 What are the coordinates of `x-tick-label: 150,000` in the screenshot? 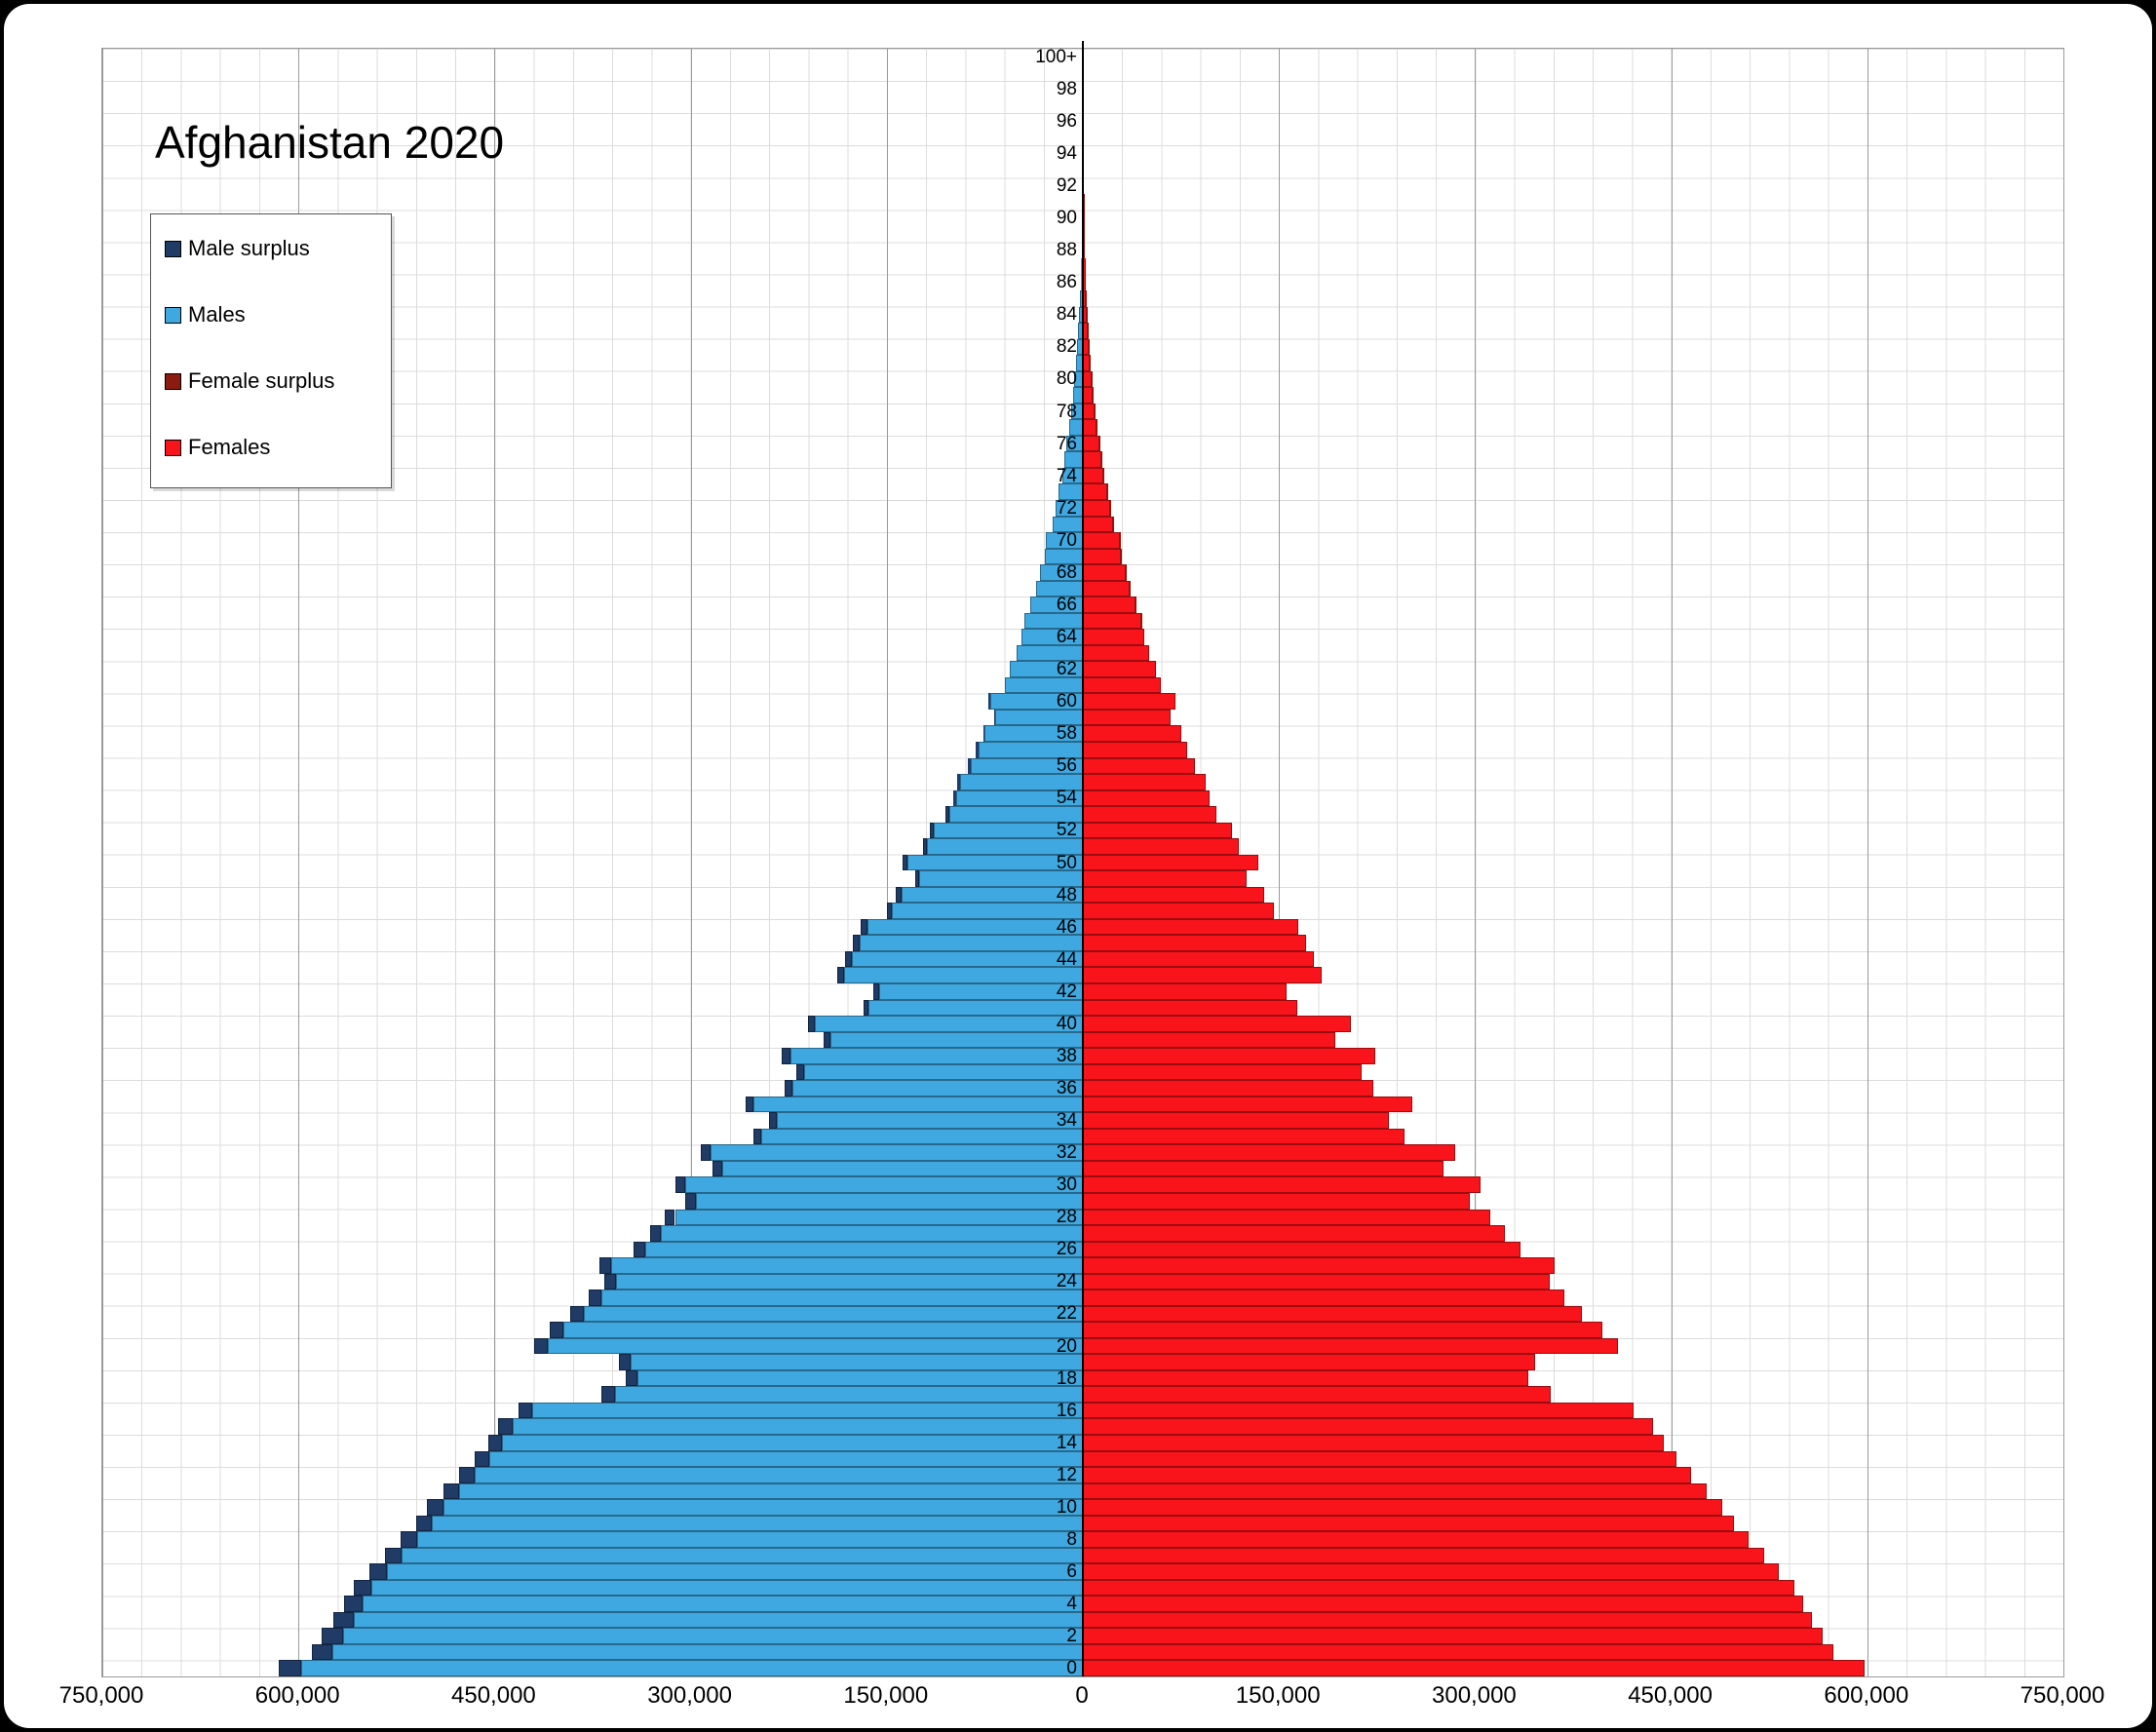 It's located at (886, 1695).